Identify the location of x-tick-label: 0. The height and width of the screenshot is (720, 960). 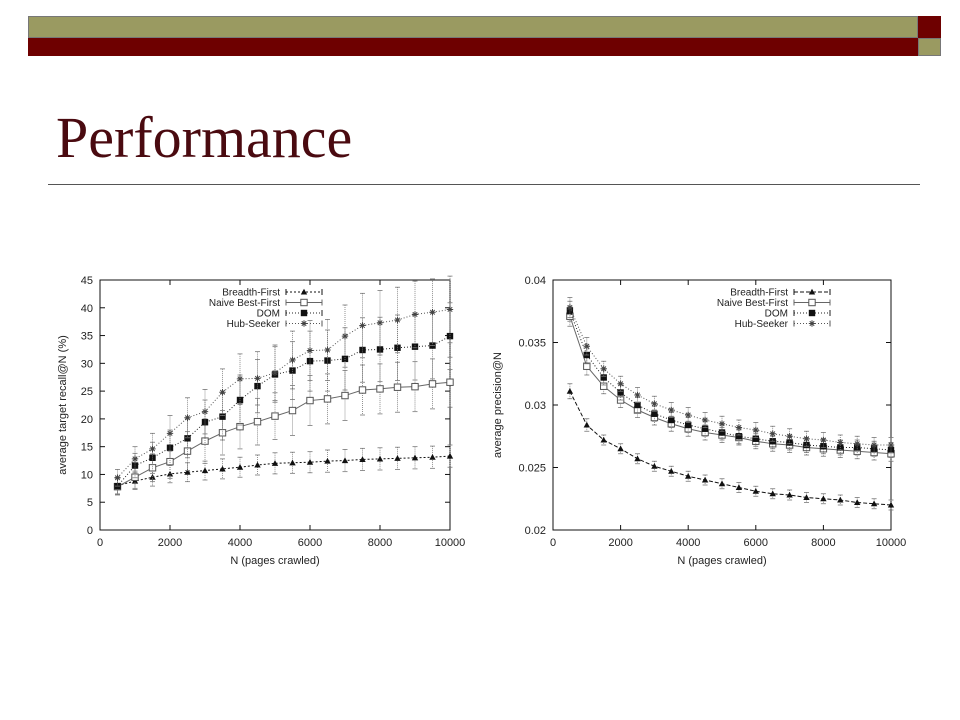
(553, 543).